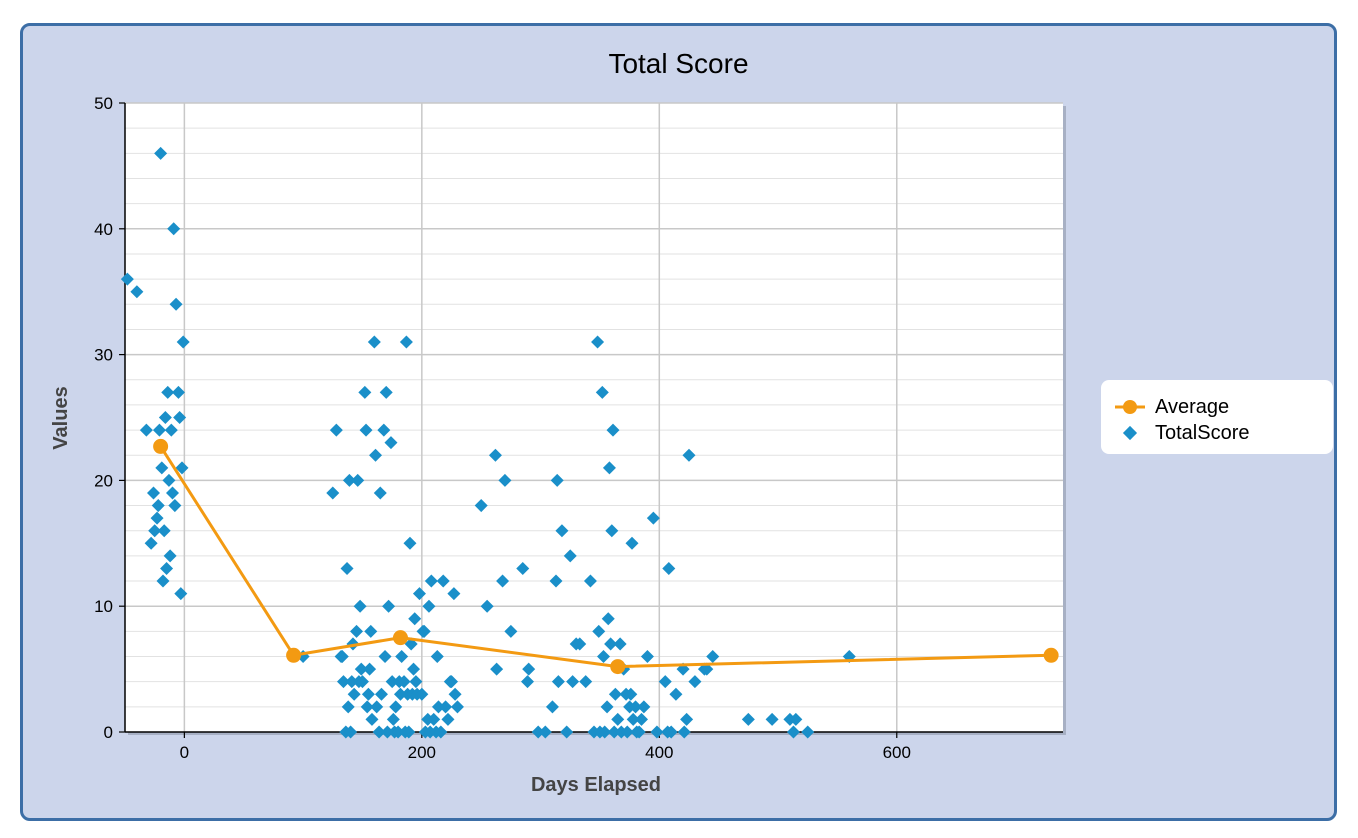 This screenshot has width=1358, height=838. I want to click on y-tick-label: 0, so click(108, 732).